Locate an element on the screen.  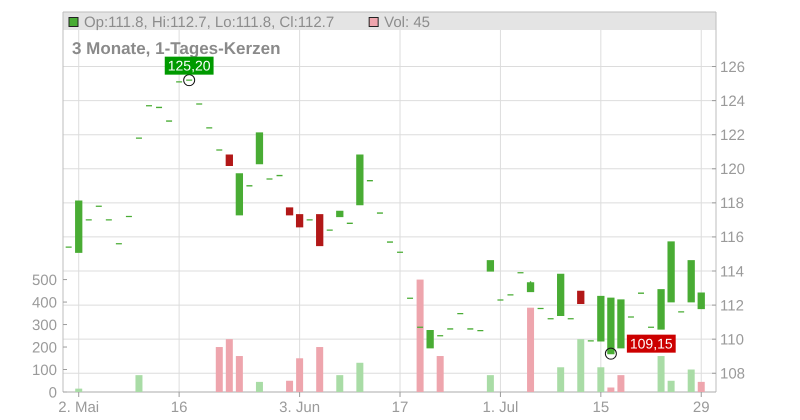
y-tick-label: 114 is located at coordinates (732, 271).